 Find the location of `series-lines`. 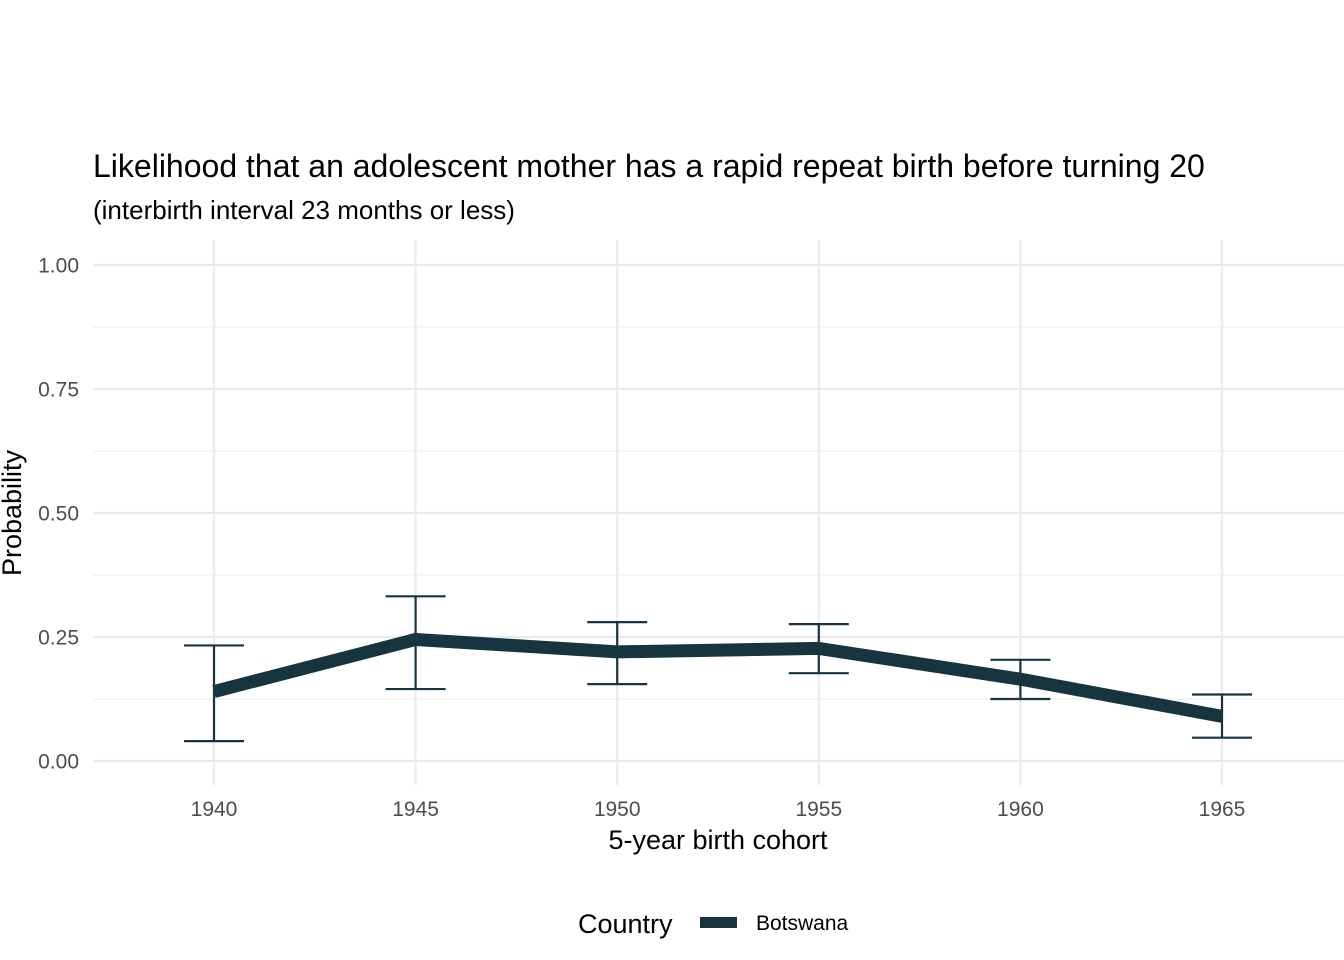

series-lines is located at coordinates (718, 677).